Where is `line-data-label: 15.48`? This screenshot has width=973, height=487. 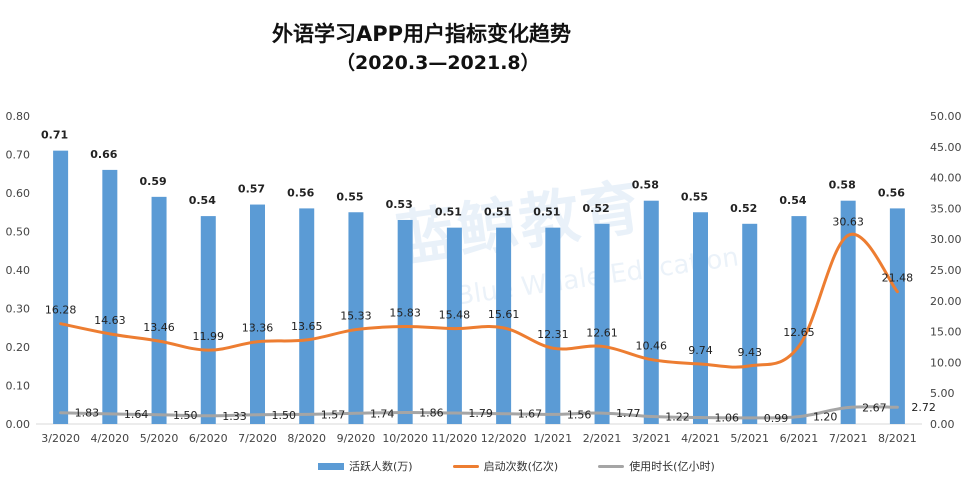
line-data-label: 15.48 is located at coordinates (455, 315).